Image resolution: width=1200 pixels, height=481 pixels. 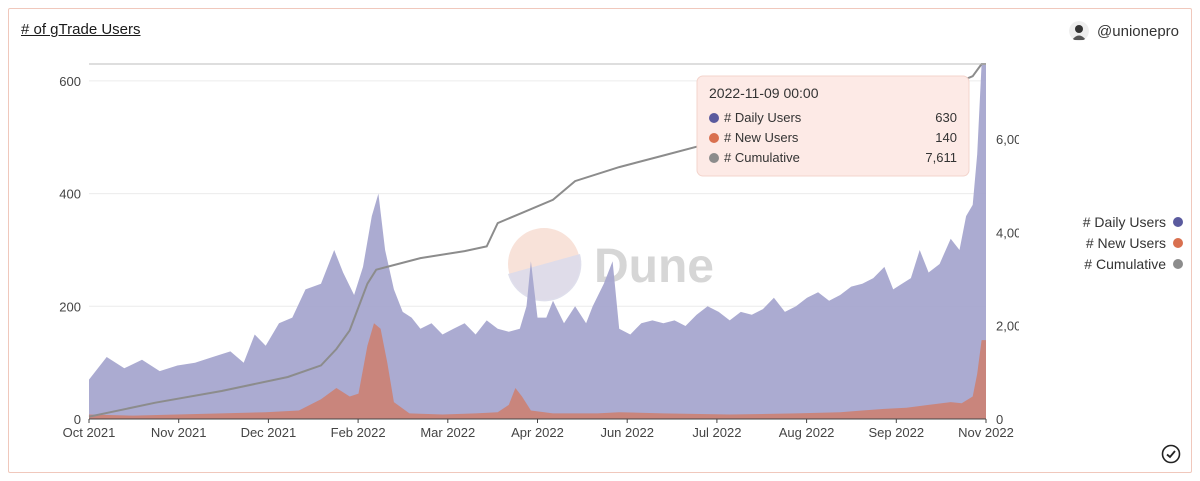 I want to click on y-left-tick-label: 200, so click(x=70, y=306).